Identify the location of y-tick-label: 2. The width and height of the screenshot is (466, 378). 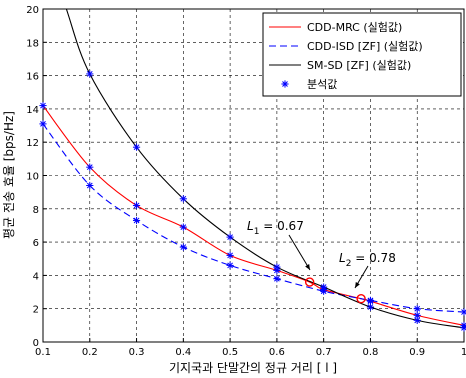
(36, 310).